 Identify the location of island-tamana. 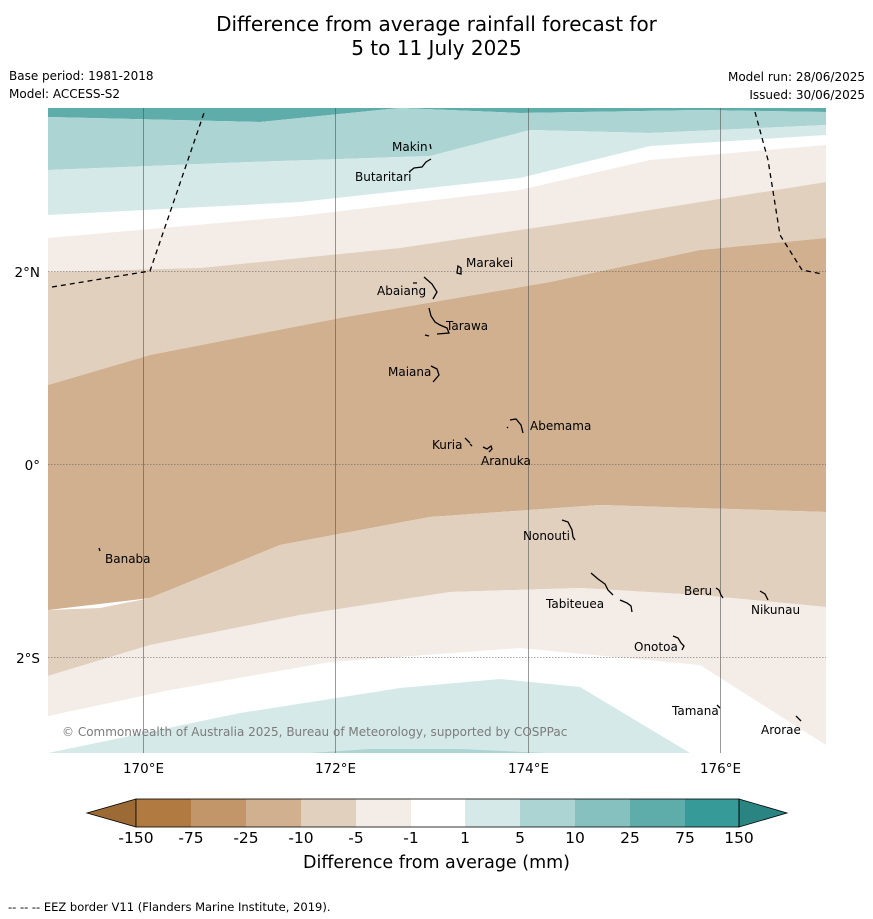
(718, 706).